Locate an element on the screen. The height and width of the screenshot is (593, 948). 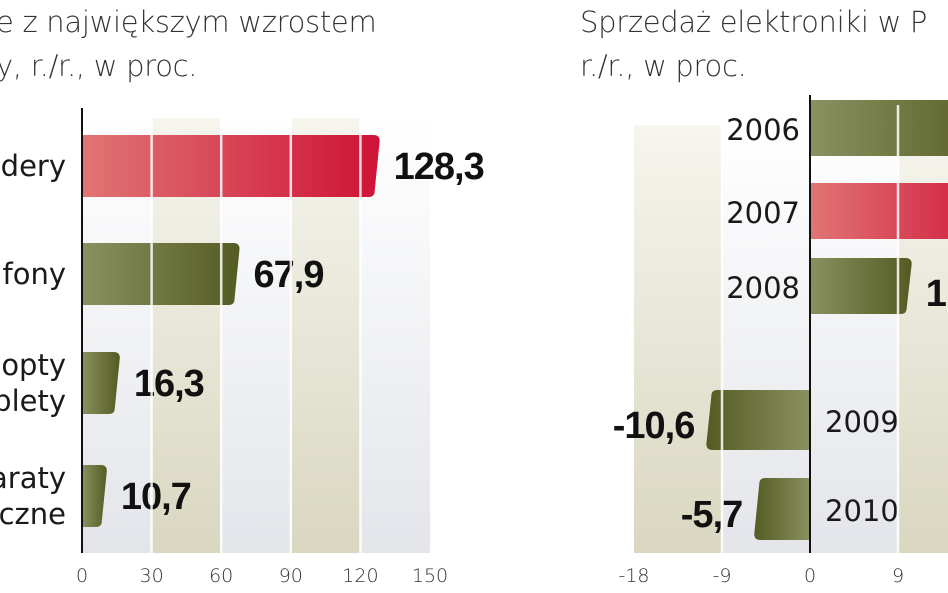
bar-2009 is located at coordinates (758, 420).